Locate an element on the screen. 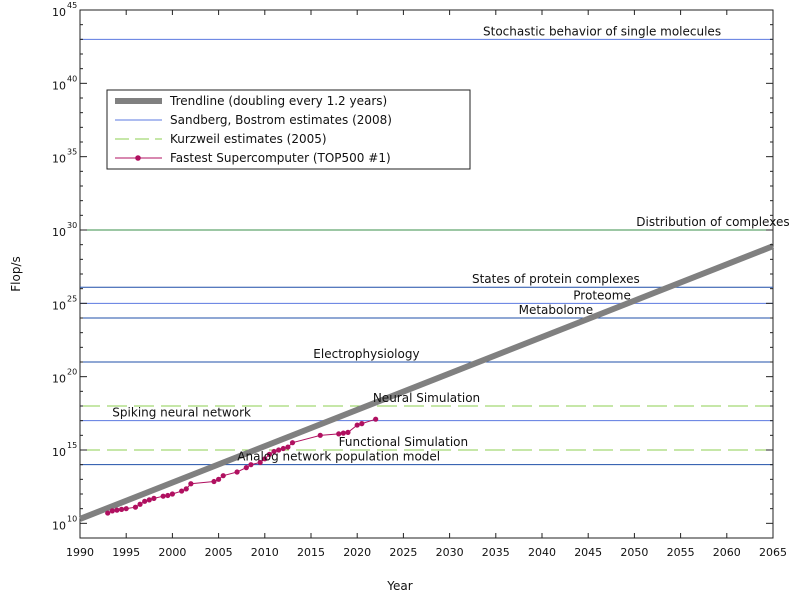 The width and height of the screenshot is (800, 600). legend-swatch-supercomputer-marker is located at coordinates (138, 158).